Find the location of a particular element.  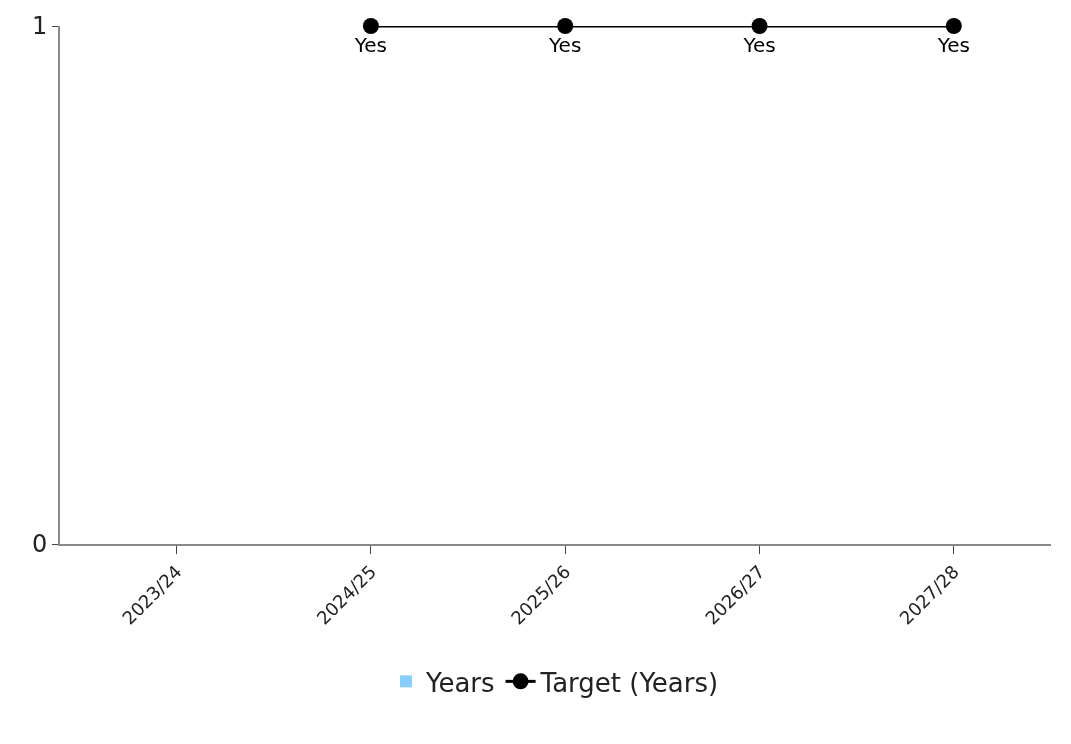

legend-label: Target (Years) is located at coordinates (629, 682).